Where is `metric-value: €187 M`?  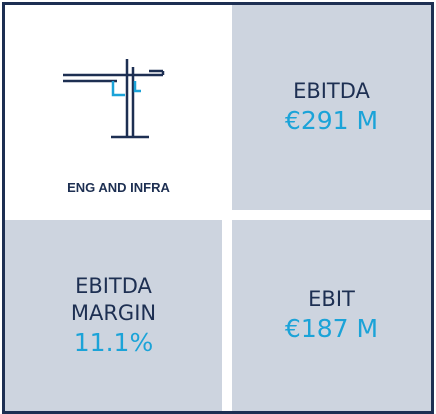
metric-value: €187 M is located at coordinates (331, 328).